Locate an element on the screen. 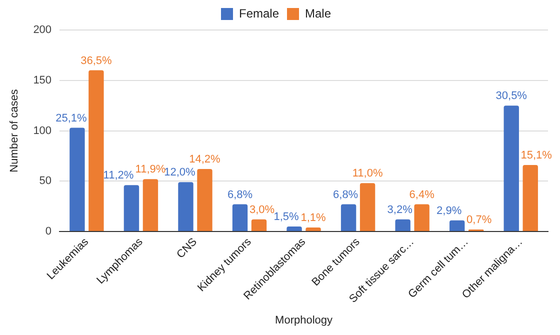 This screenshot has width=560, height=335. y-tick-label: 0 is located at coordinates (48, 232).